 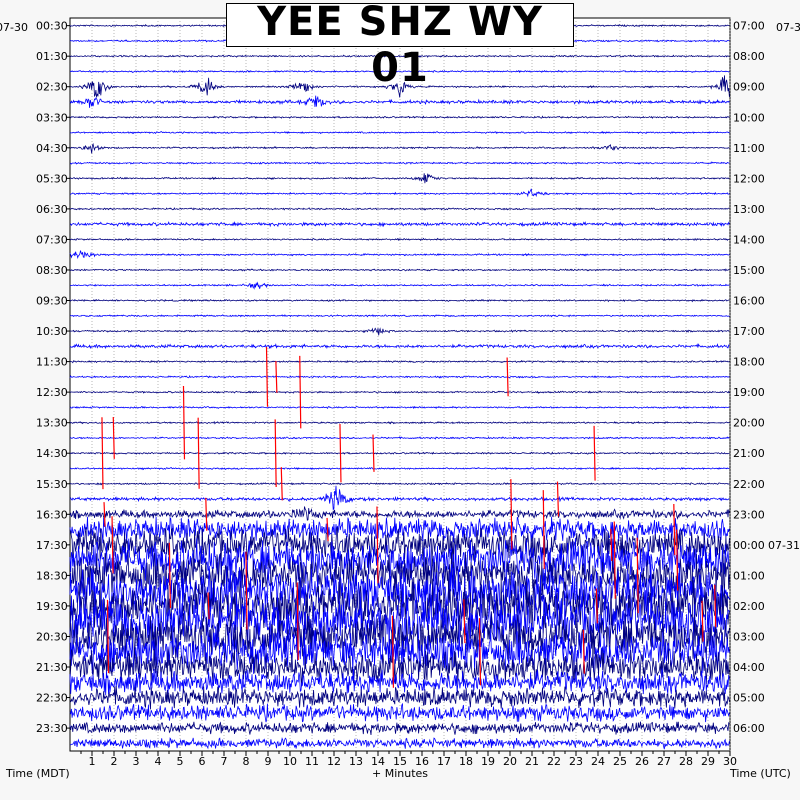 I want to click on right-hour-label: 02:00, so click(x=749, y=606).